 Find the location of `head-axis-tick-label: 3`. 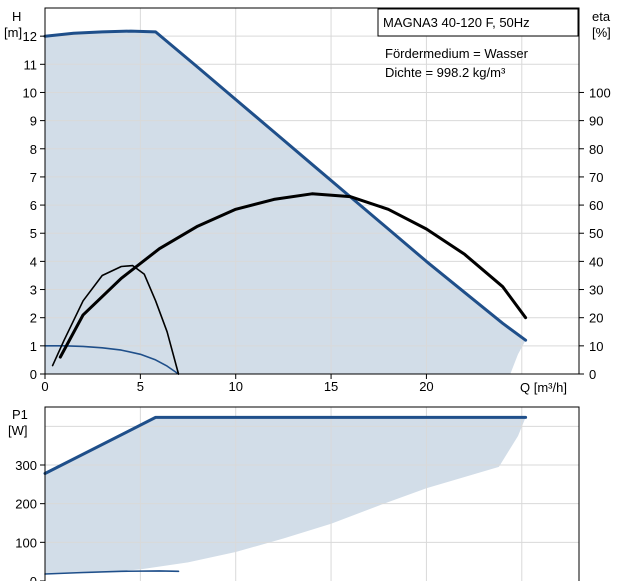

head-axis-tick-label: 3 is located at coordinates (33, 290).